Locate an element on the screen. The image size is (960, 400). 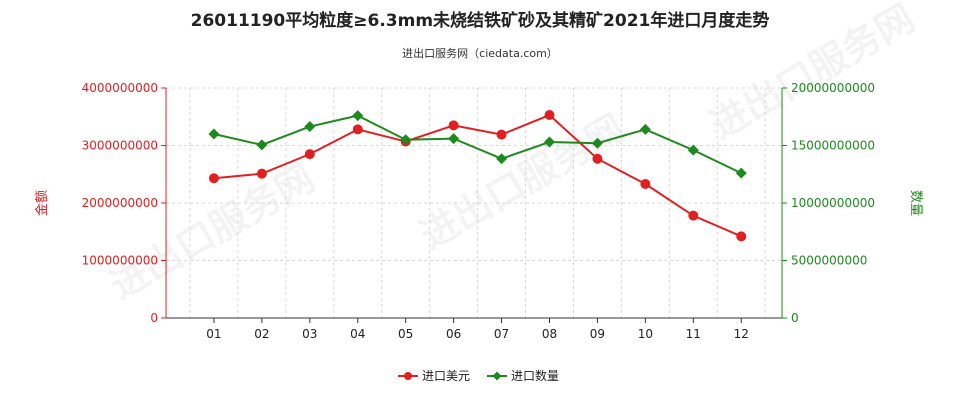
x-tick-label: 02 is located at coordinates (261, 334).